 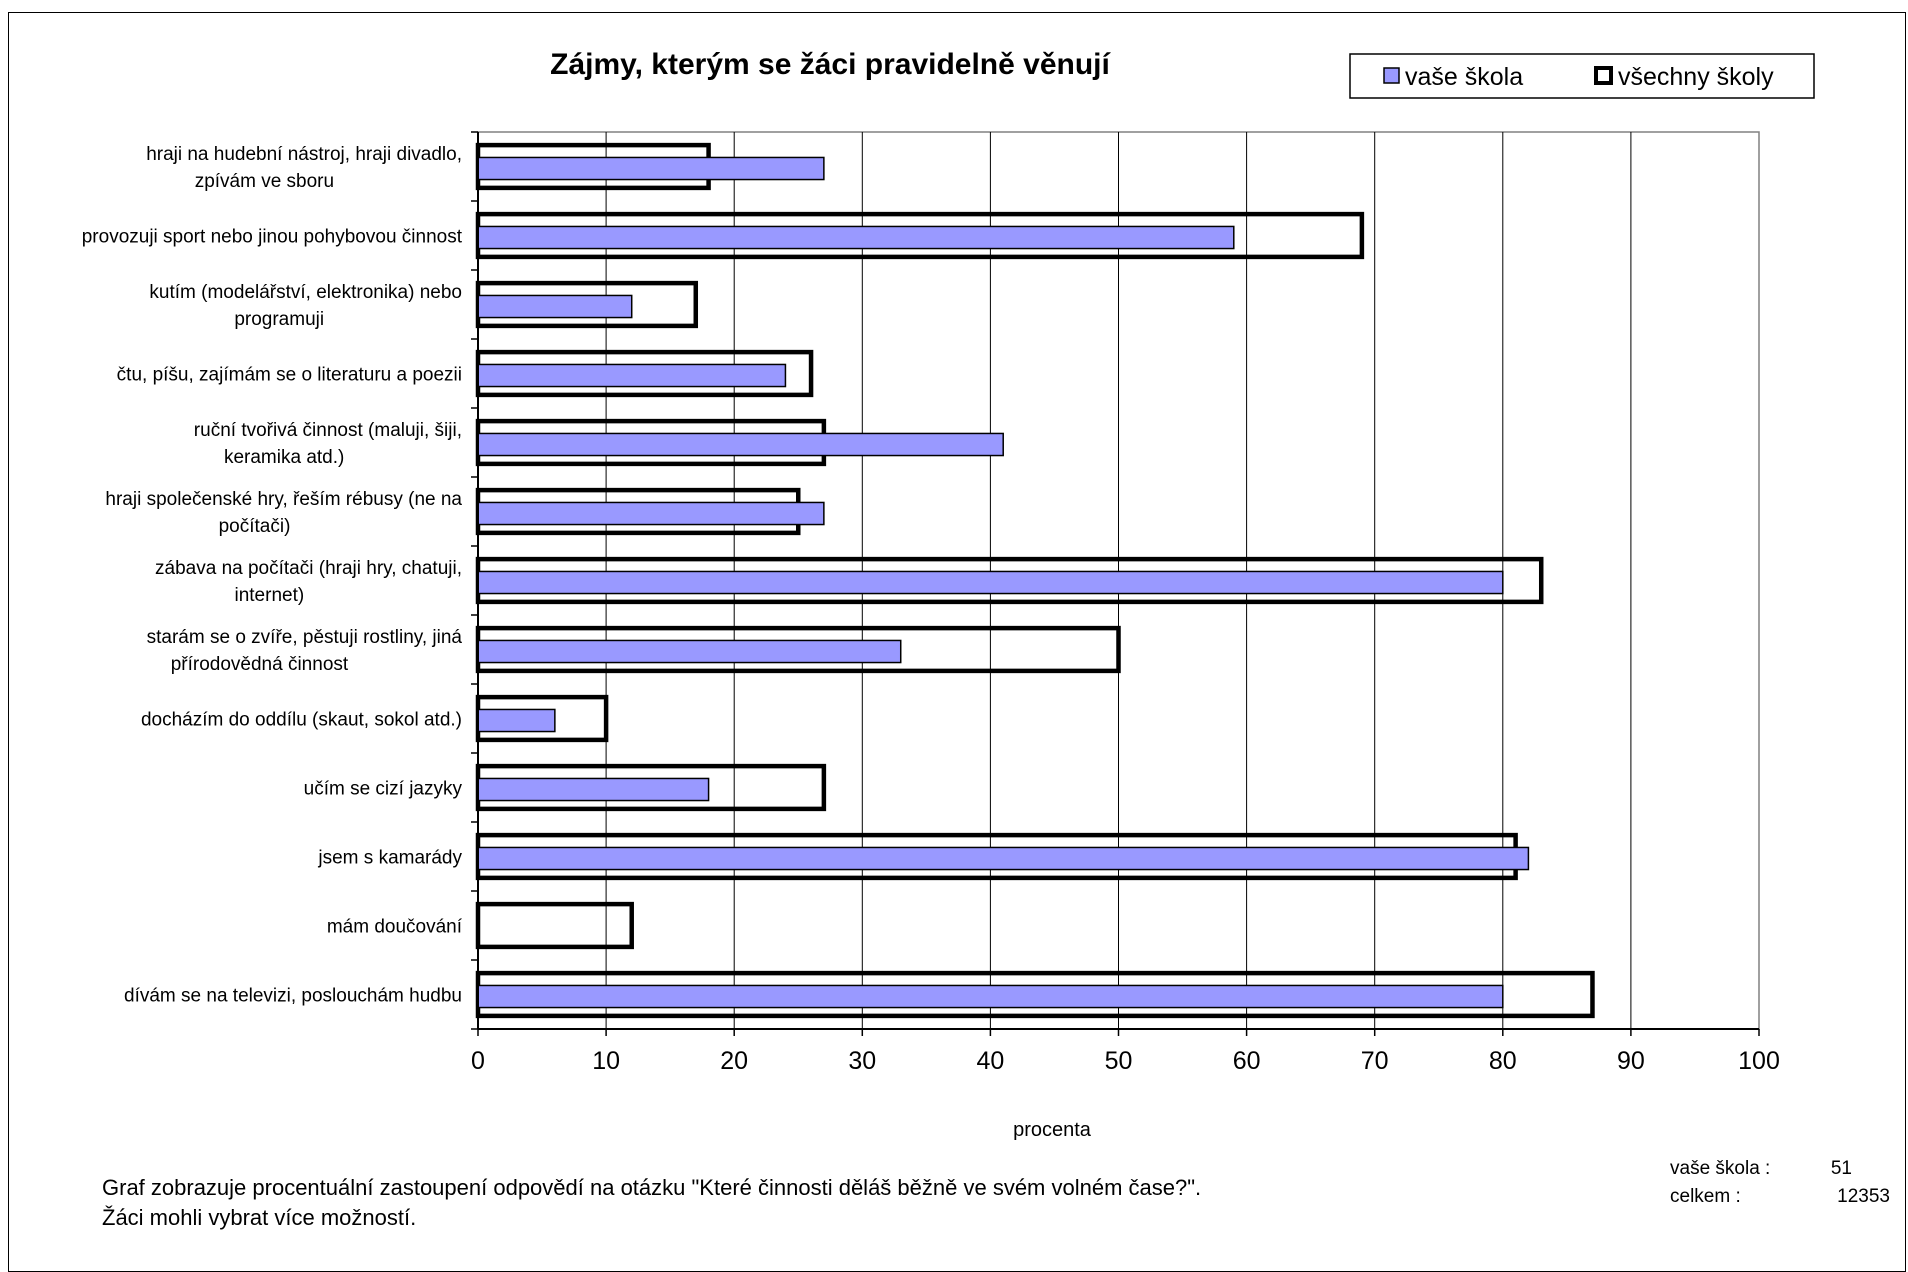 I want to click on x-tick-label: 80, so click(x=1503, y=1061).